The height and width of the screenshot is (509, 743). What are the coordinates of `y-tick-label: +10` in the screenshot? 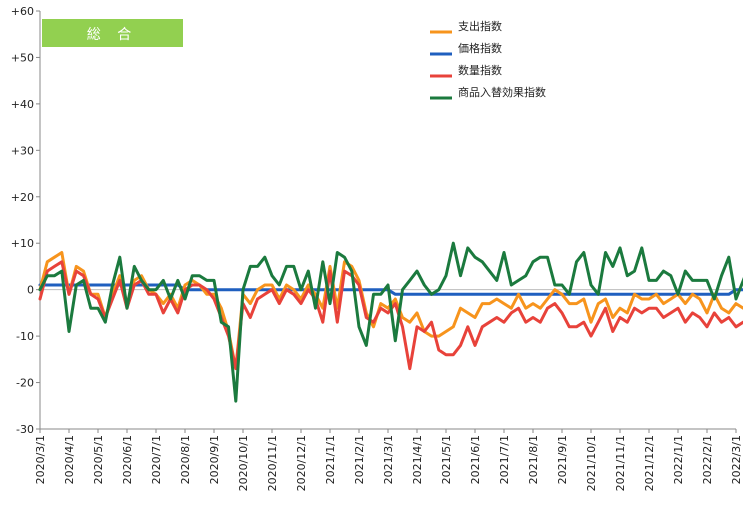 It's located at (22, 243).